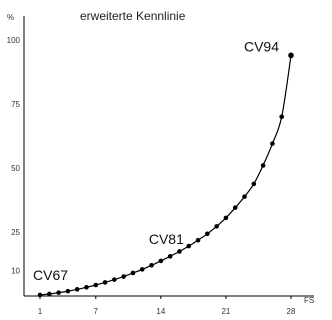 This screenshot has height=320, width=332. Describe the element at coordinates (261, 46) in the screenshot. I see `annotation-cv94: CV94` at that location.